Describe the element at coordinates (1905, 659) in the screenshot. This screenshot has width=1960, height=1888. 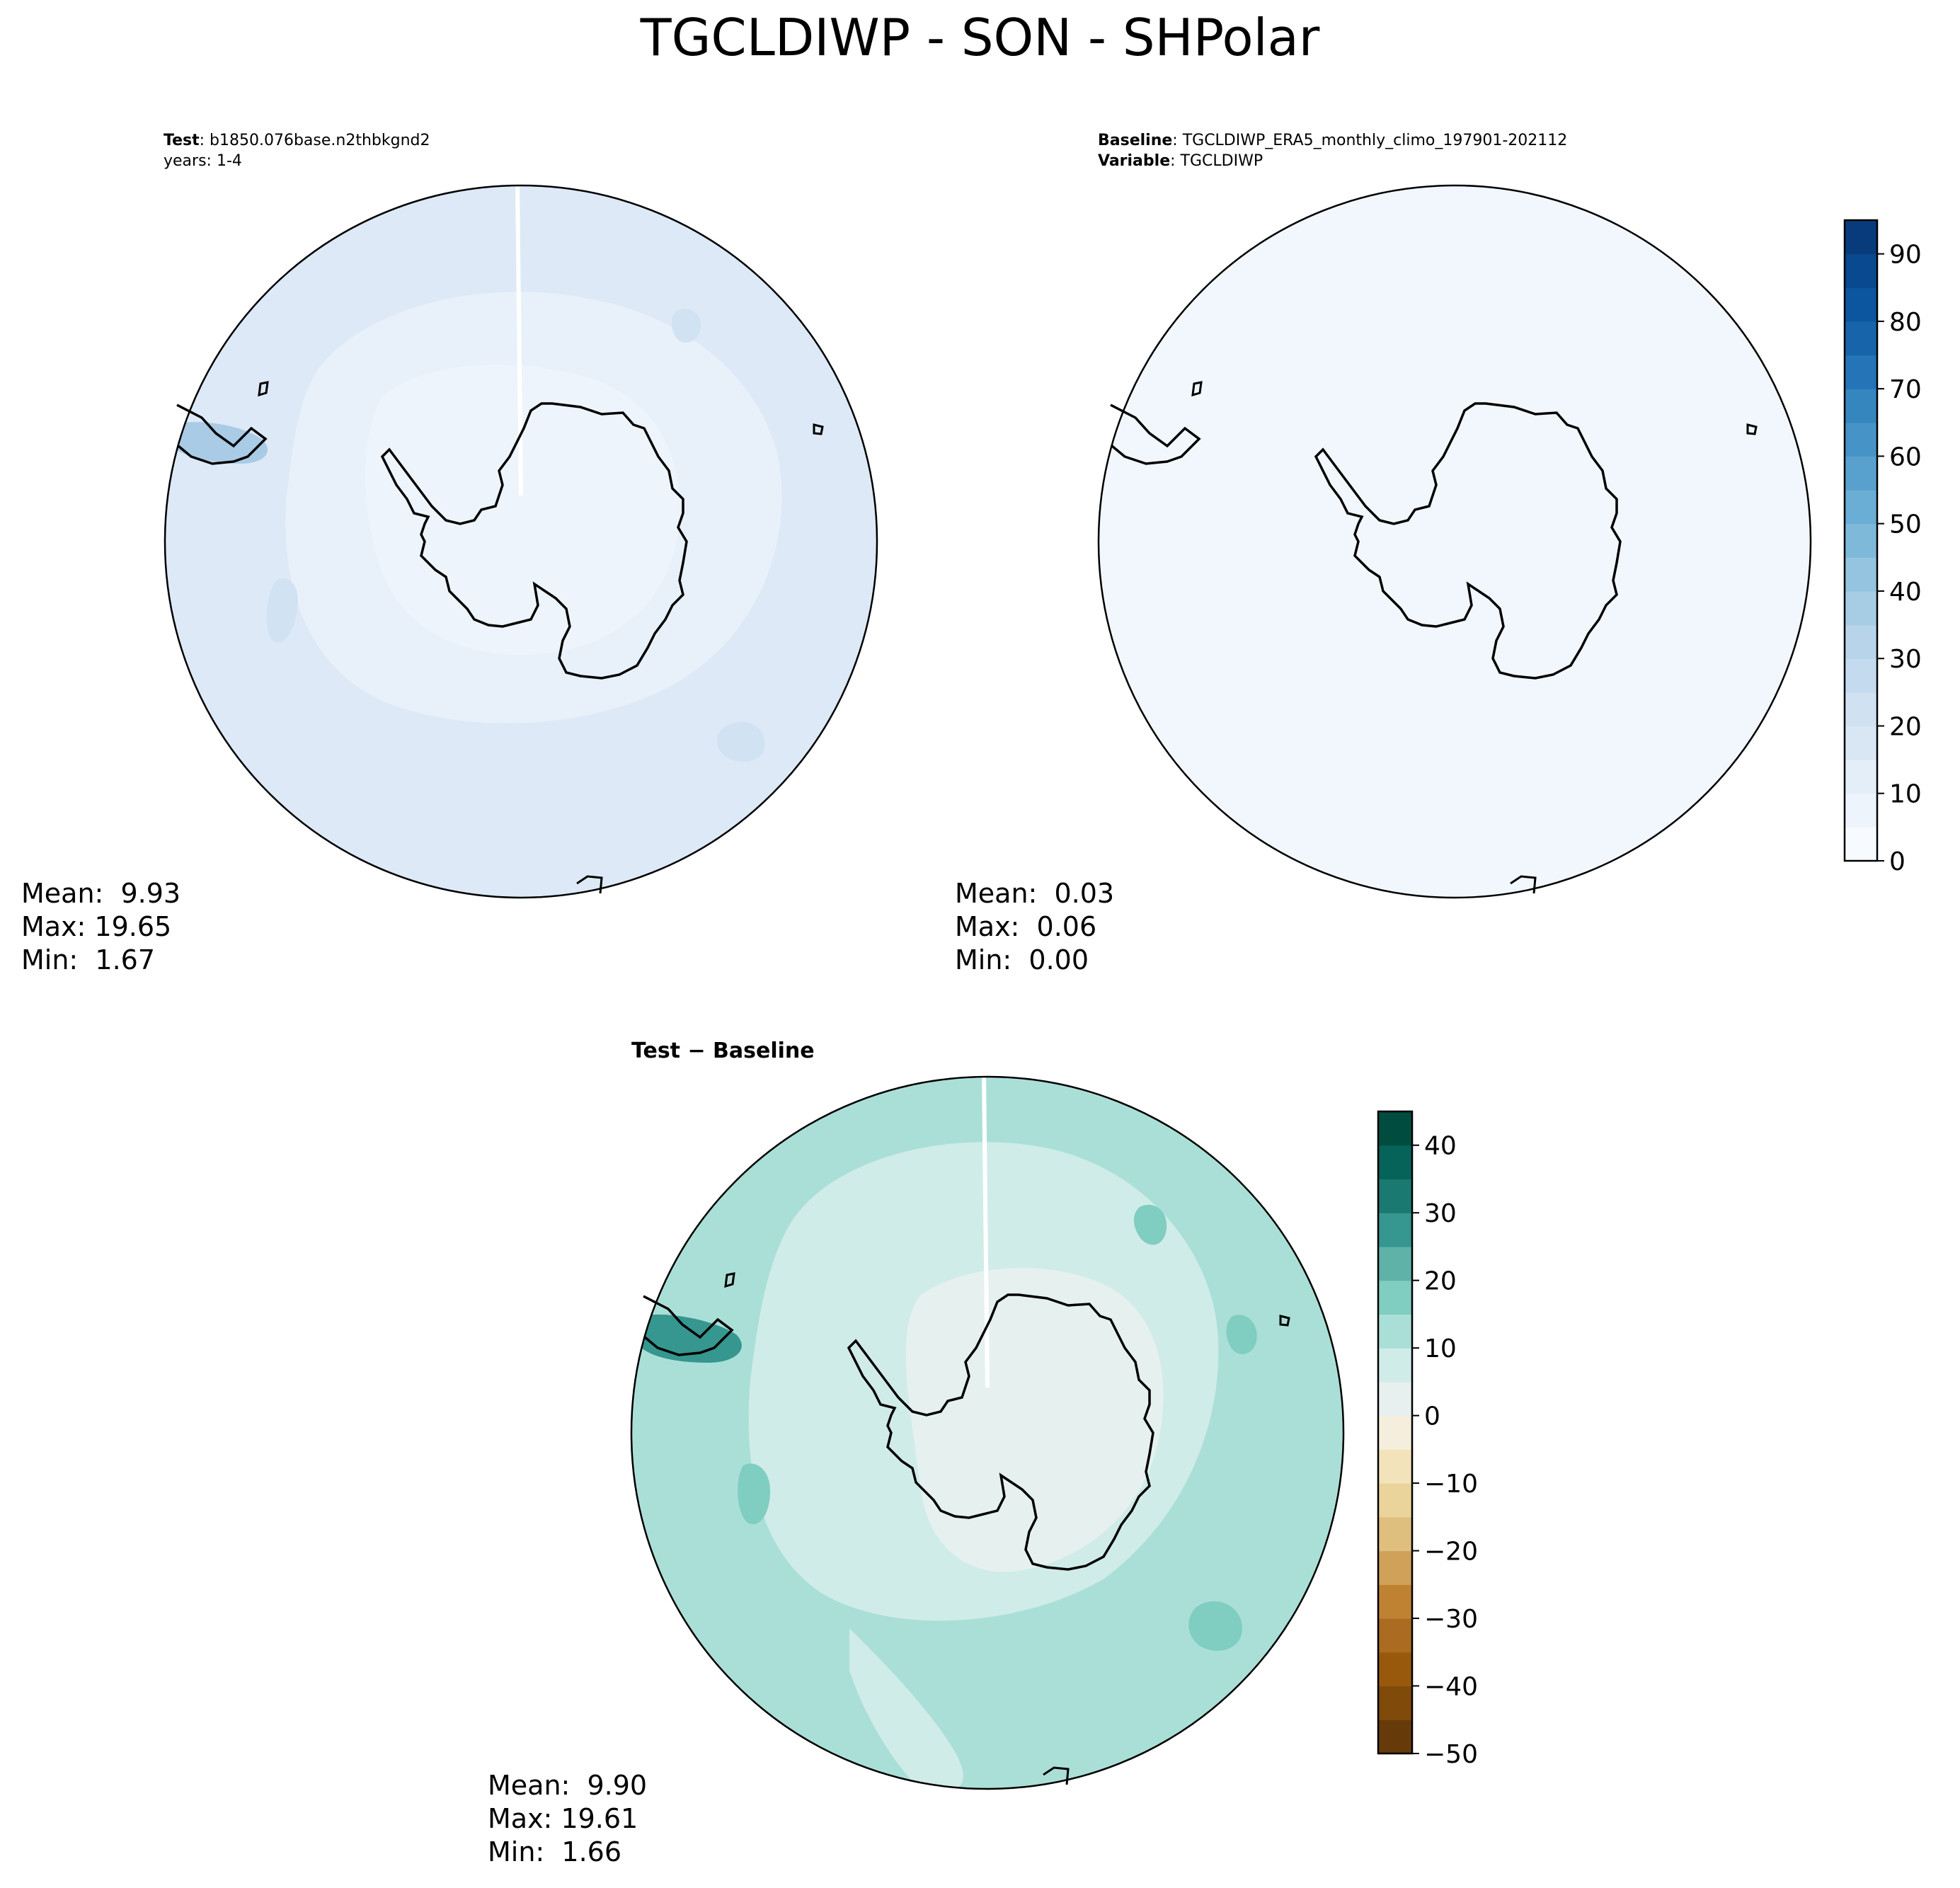
I see `colorbar-blues-tick-label: 30` at that location.